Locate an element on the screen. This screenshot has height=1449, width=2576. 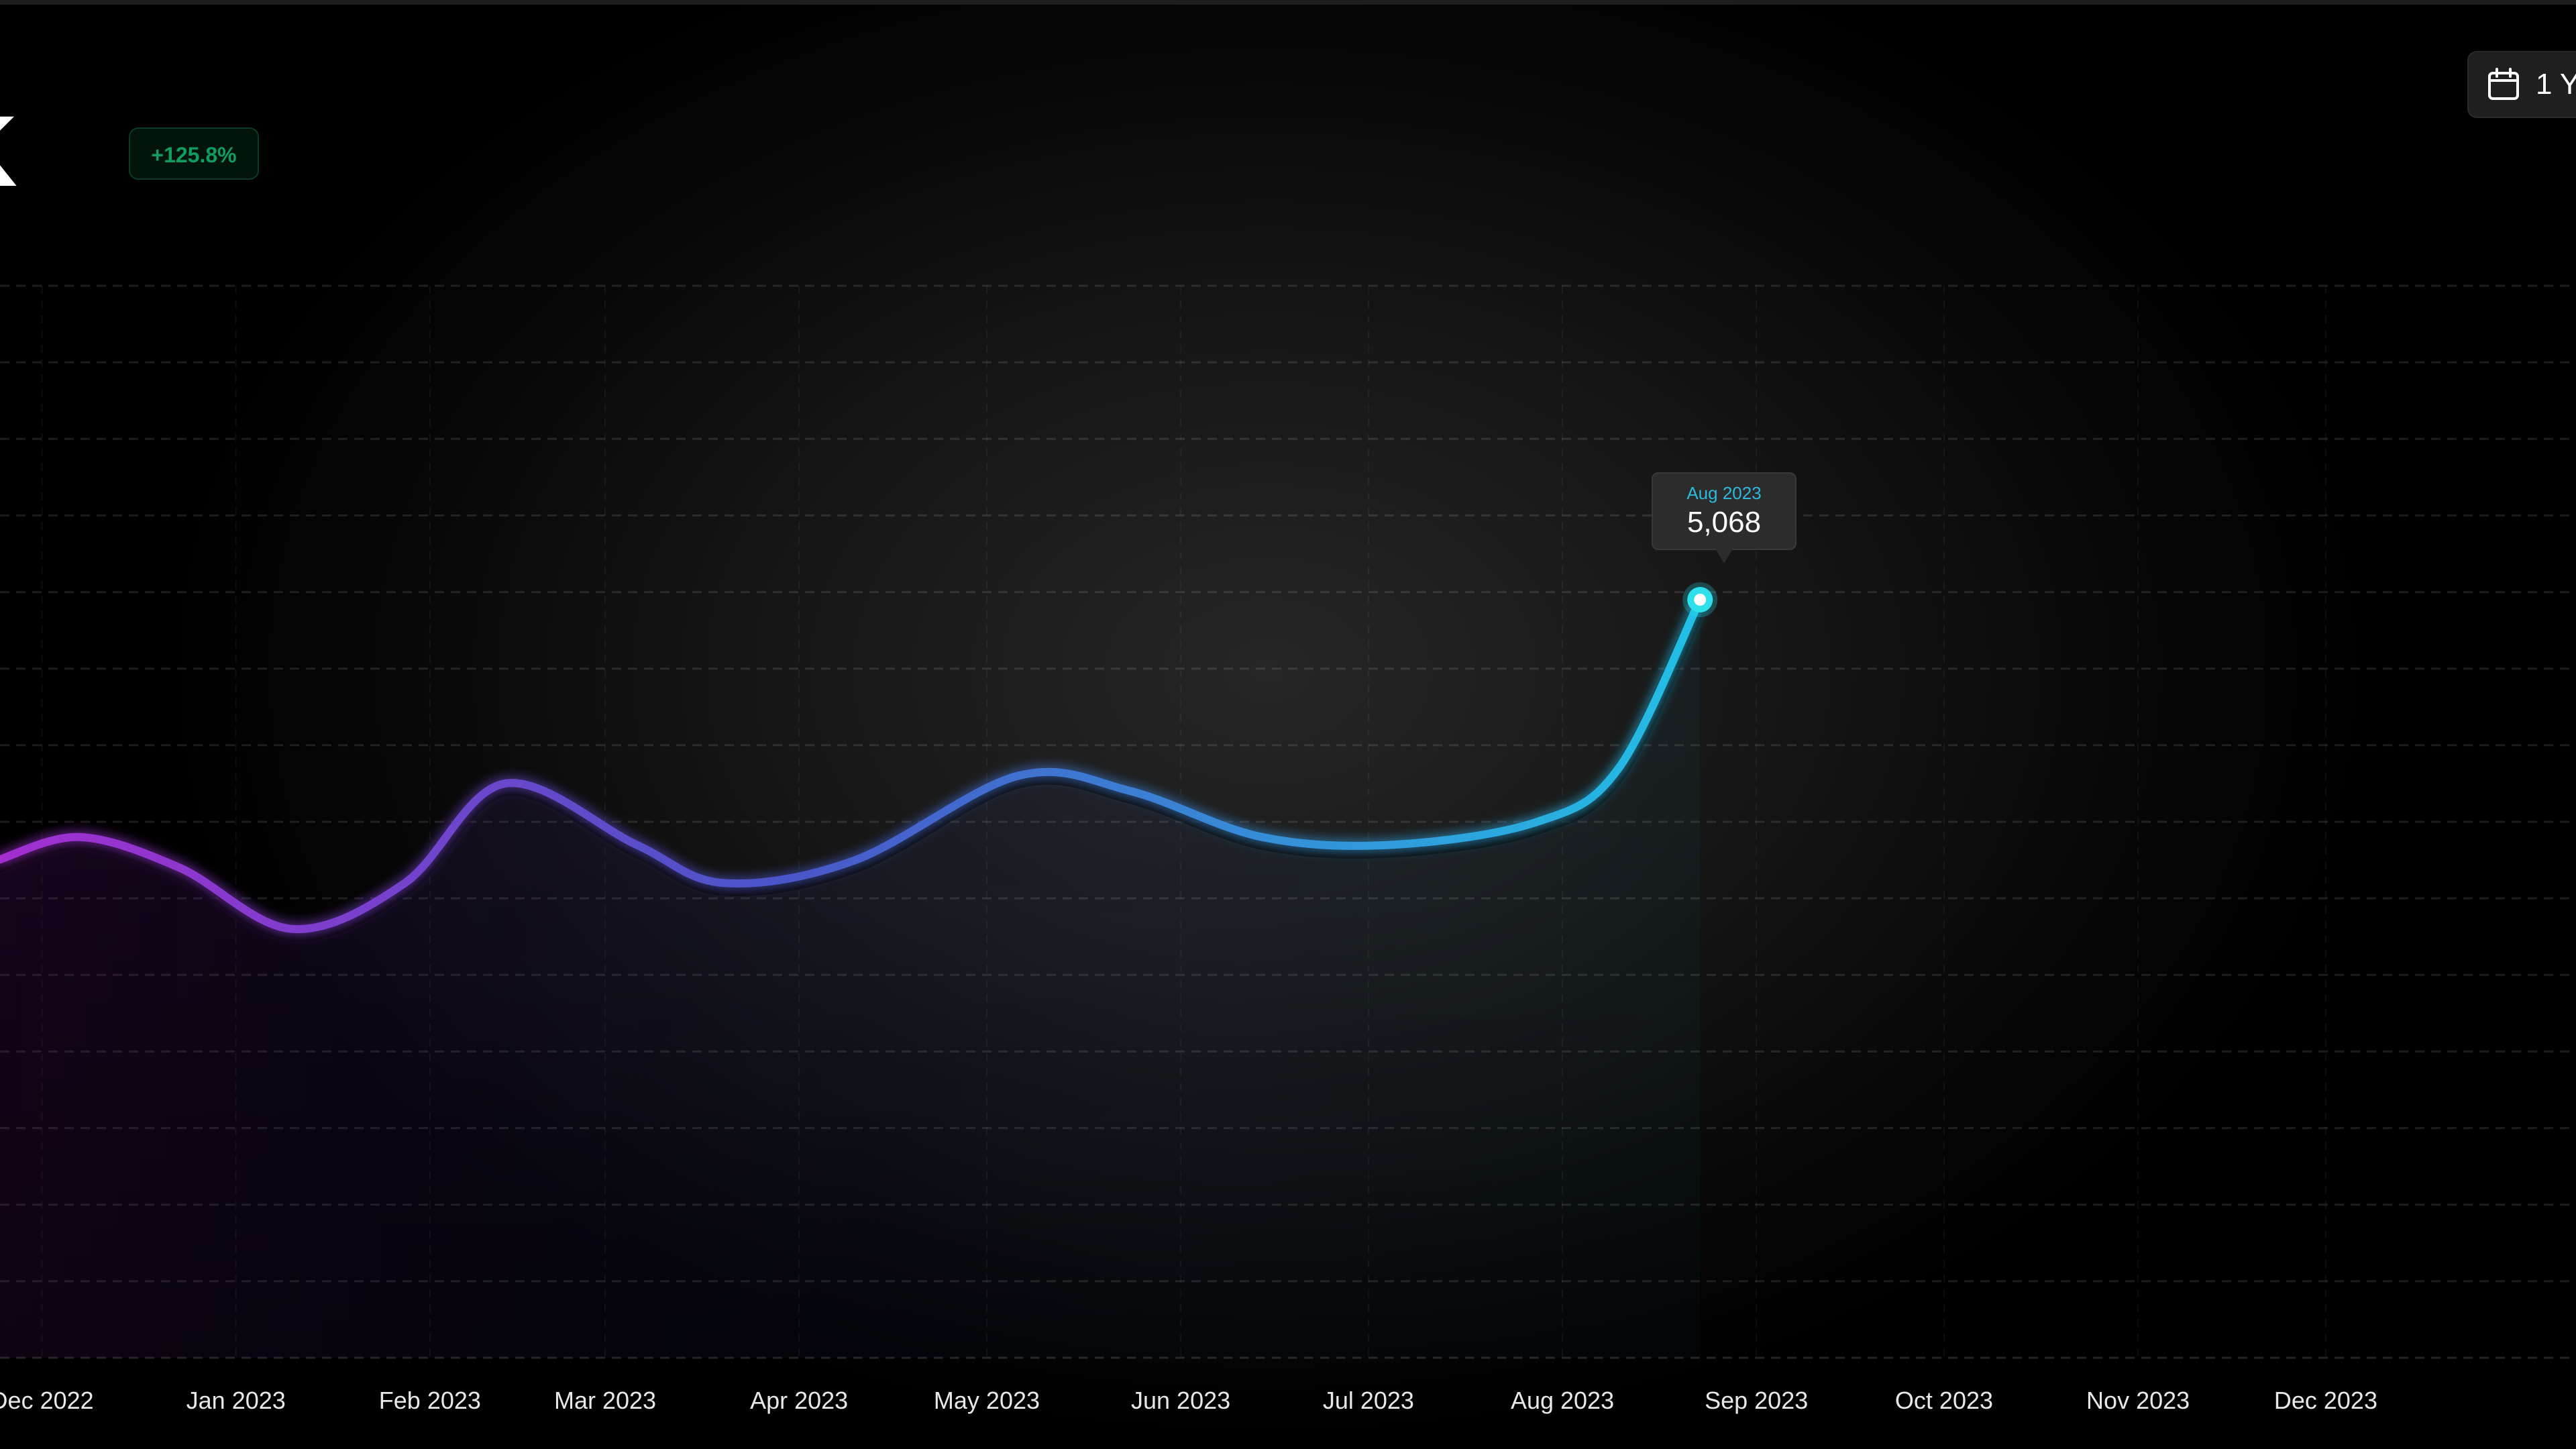
x-axis-tick-label: Jun 2023 is located at coordinates (1180, 1400).